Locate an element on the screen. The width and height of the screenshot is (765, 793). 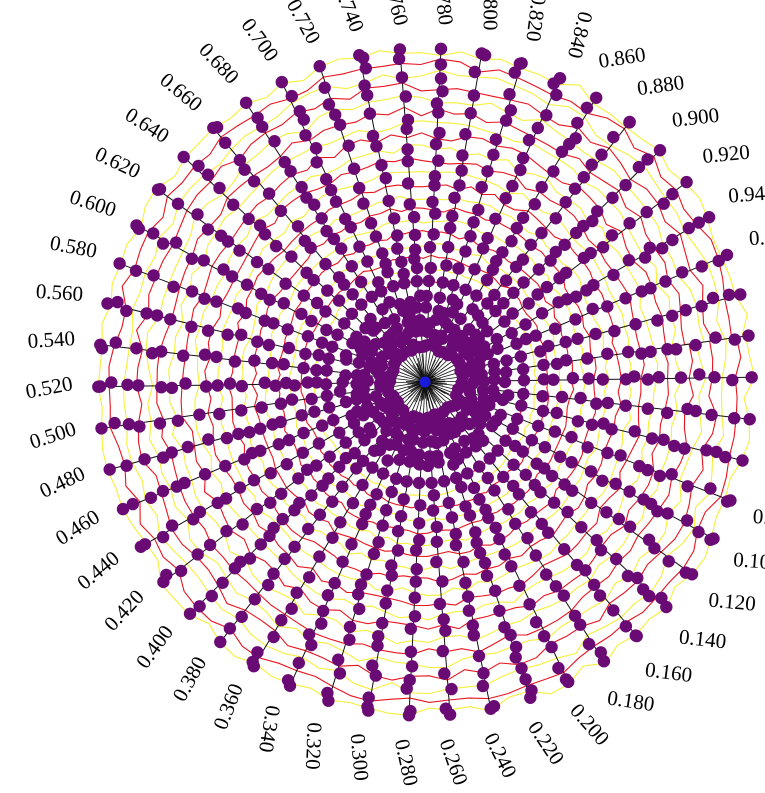
tick-label: 0.140 is located at coordinates (703, 638).